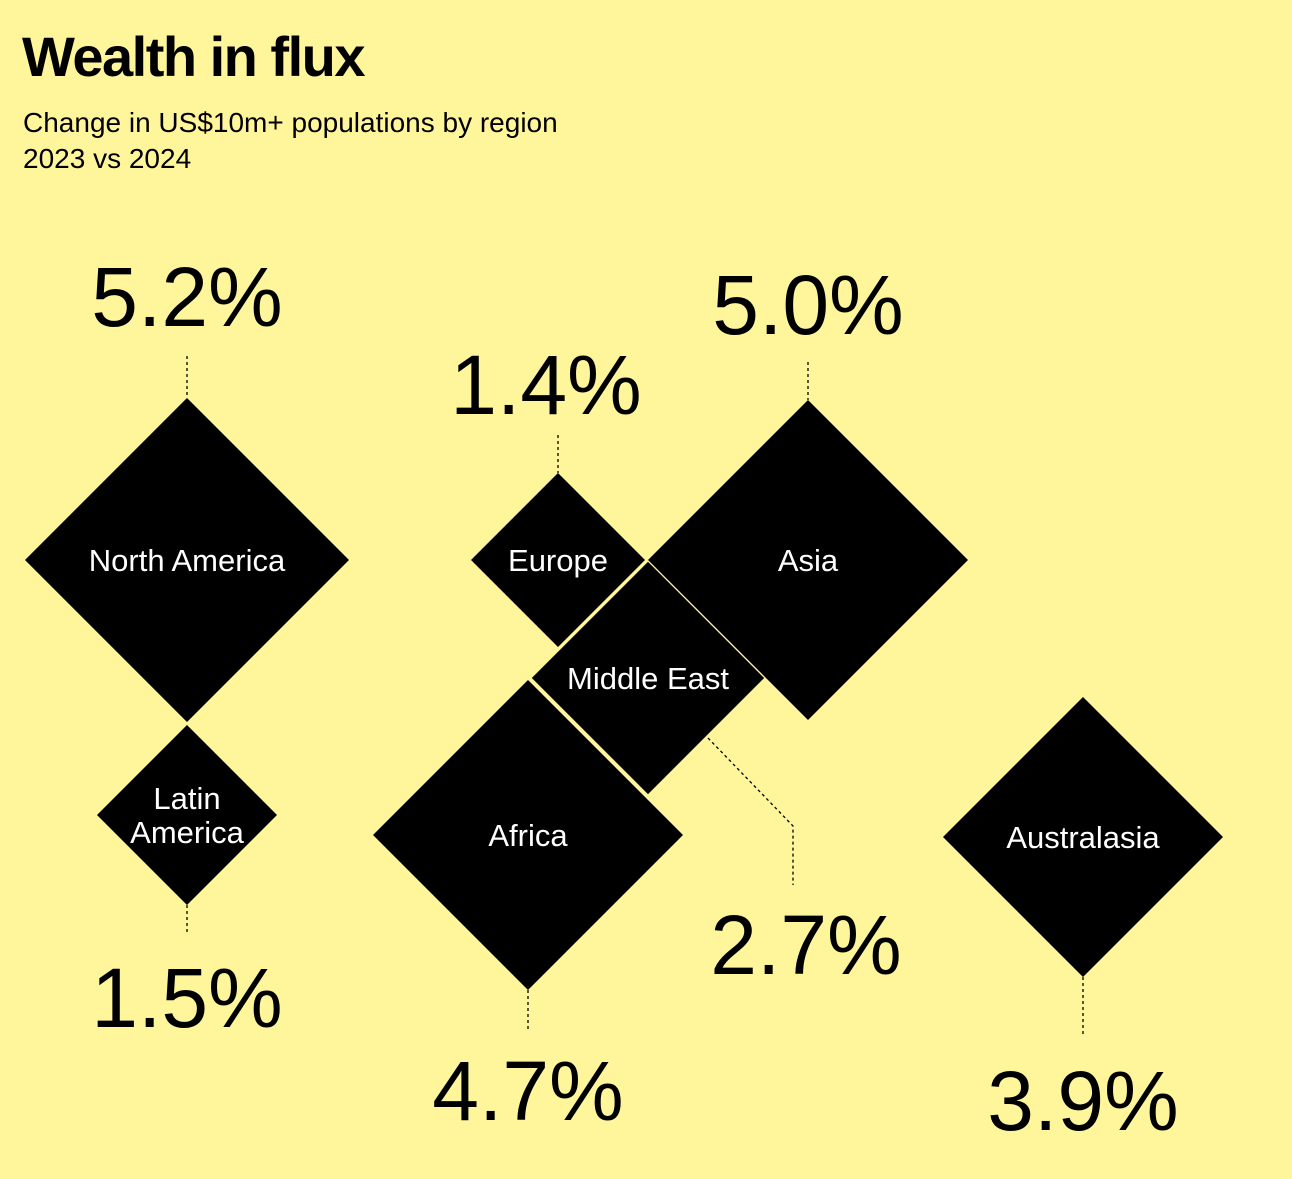 The image size is (1292, 1179). I want to click on leader-line-middle-east, so click(750, 811).